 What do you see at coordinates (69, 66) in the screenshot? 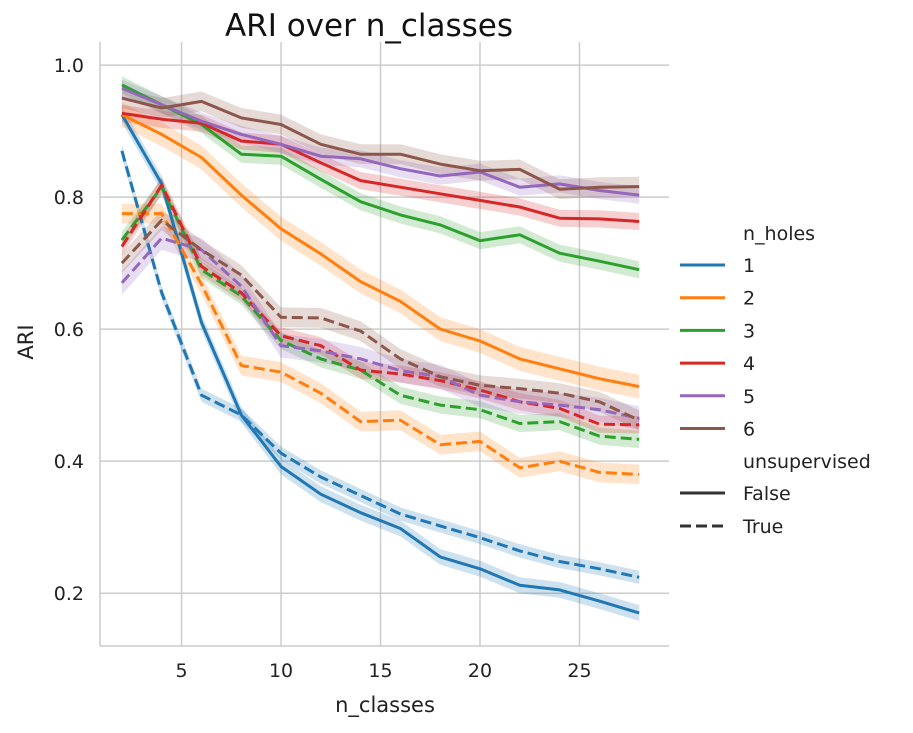
I see `y-tick-label: 1.0` at bounding box center [69, 66].